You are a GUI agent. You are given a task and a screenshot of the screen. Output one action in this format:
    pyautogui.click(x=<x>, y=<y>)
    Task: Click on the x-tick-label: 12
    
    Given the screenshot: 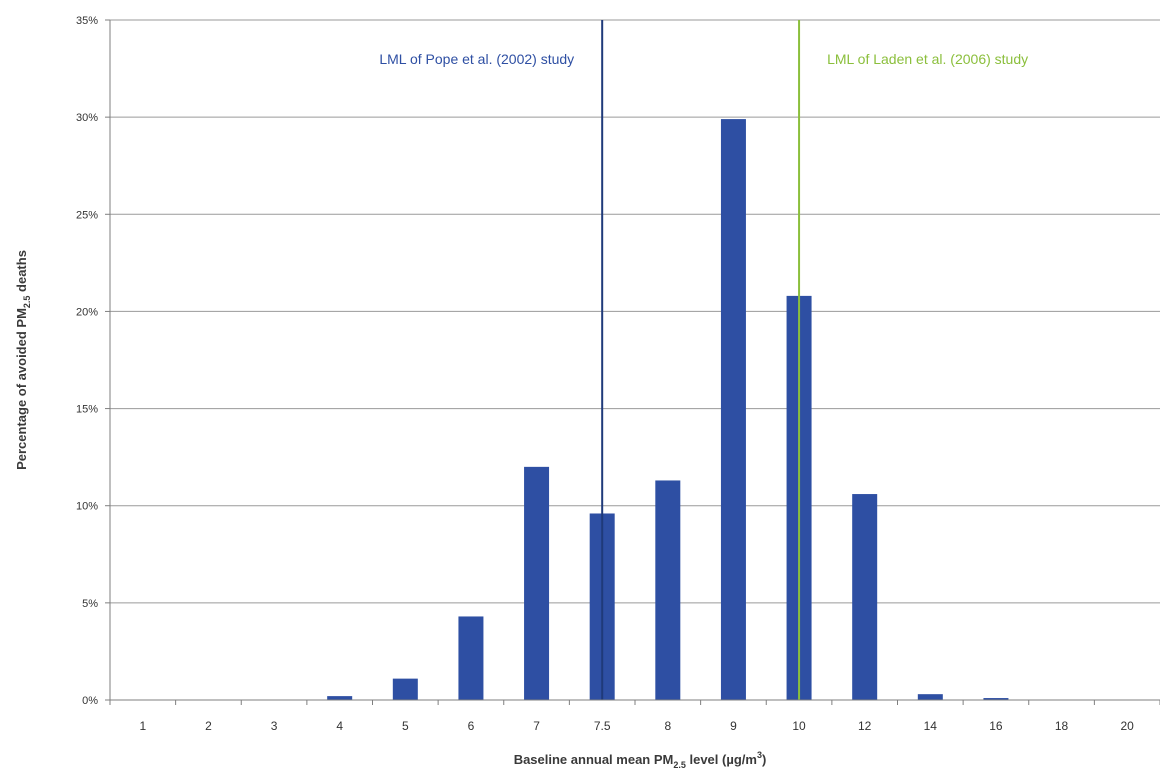 What is the action you would take?
    pyautogui.click(x=865, y=726)
    